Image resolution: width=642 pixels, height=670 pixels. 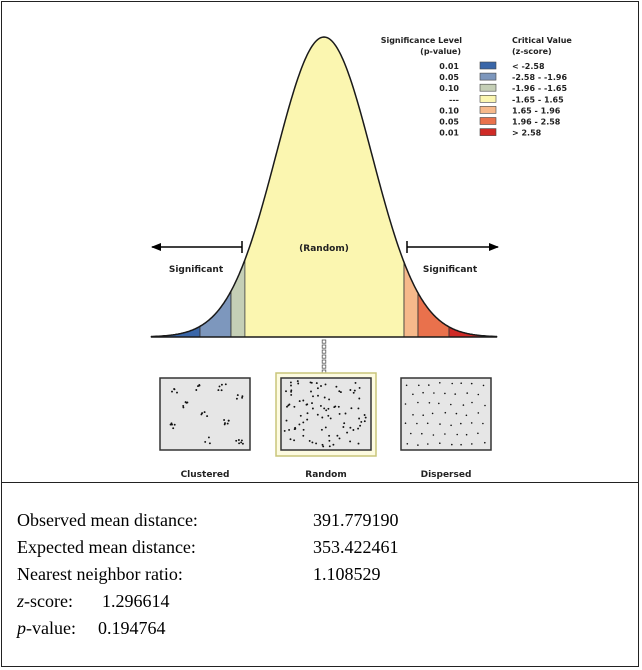 I want to click on legend-p-value: ---, so click(x=454, y=99).